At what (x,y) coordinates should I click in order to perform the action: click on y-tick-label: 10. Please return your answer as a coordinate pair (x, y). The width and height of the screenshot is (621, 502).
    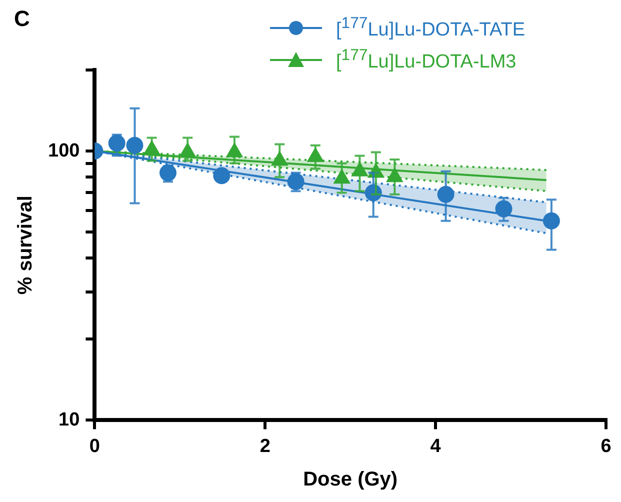
    Looking at the image, I should click on (69, 419).